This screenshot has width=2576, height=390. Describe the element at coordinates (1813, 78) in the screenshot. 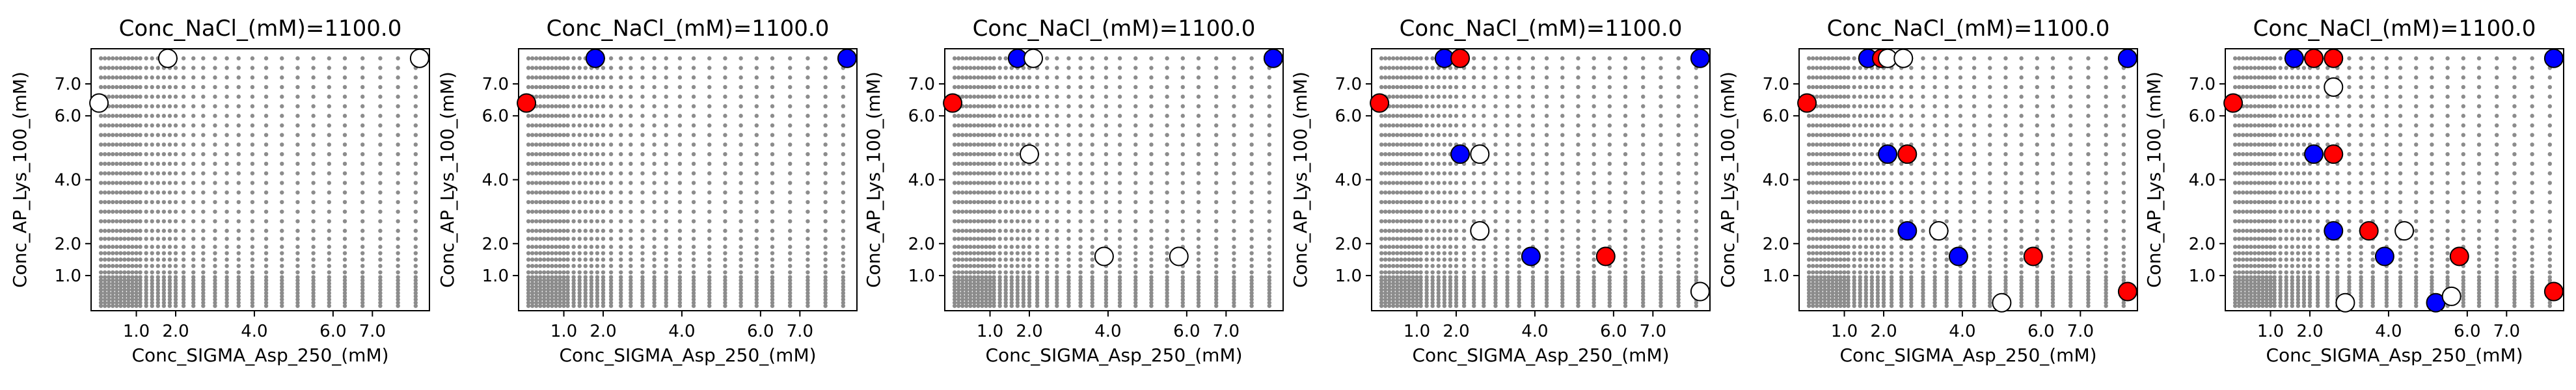

I see `chart-5-grid-point` at that location.